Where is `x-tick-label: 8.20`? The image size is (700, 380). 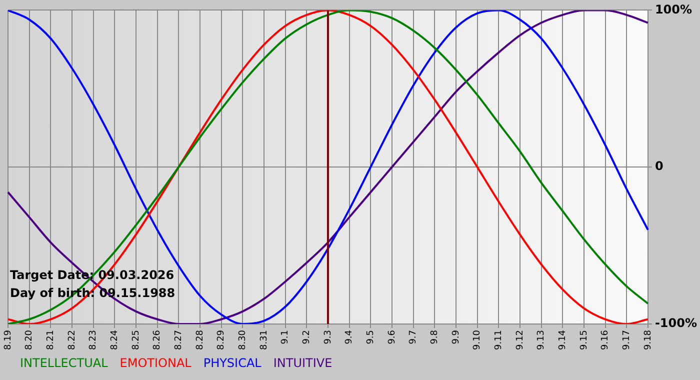
x-tick-label: 8.20 is located at coordinates (29, 340).